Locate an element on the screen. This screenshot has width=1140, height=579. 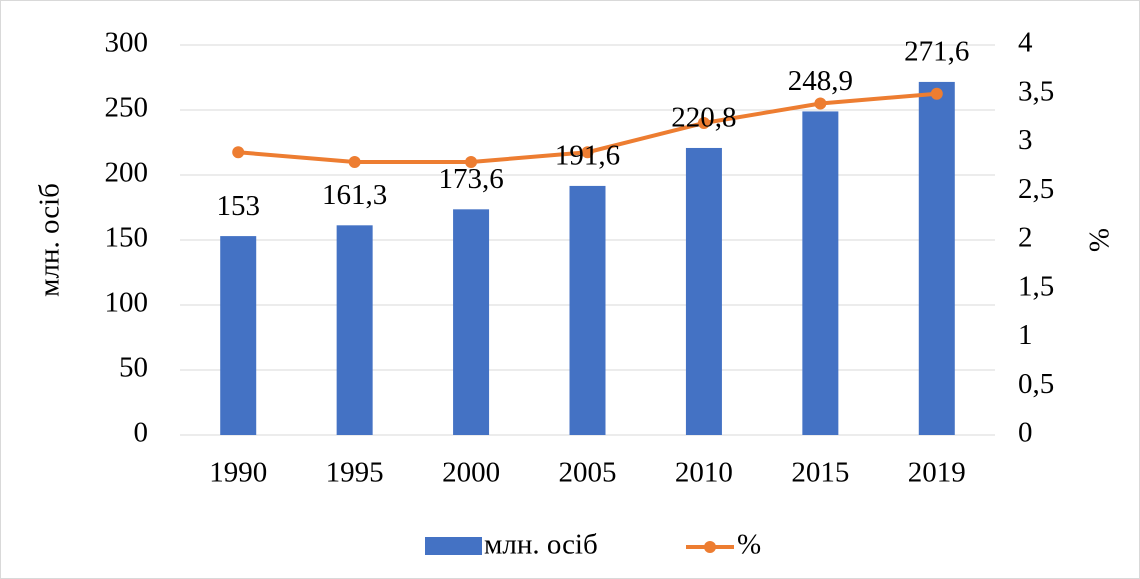
data-label: 153 is located at coordinates (238, 206).